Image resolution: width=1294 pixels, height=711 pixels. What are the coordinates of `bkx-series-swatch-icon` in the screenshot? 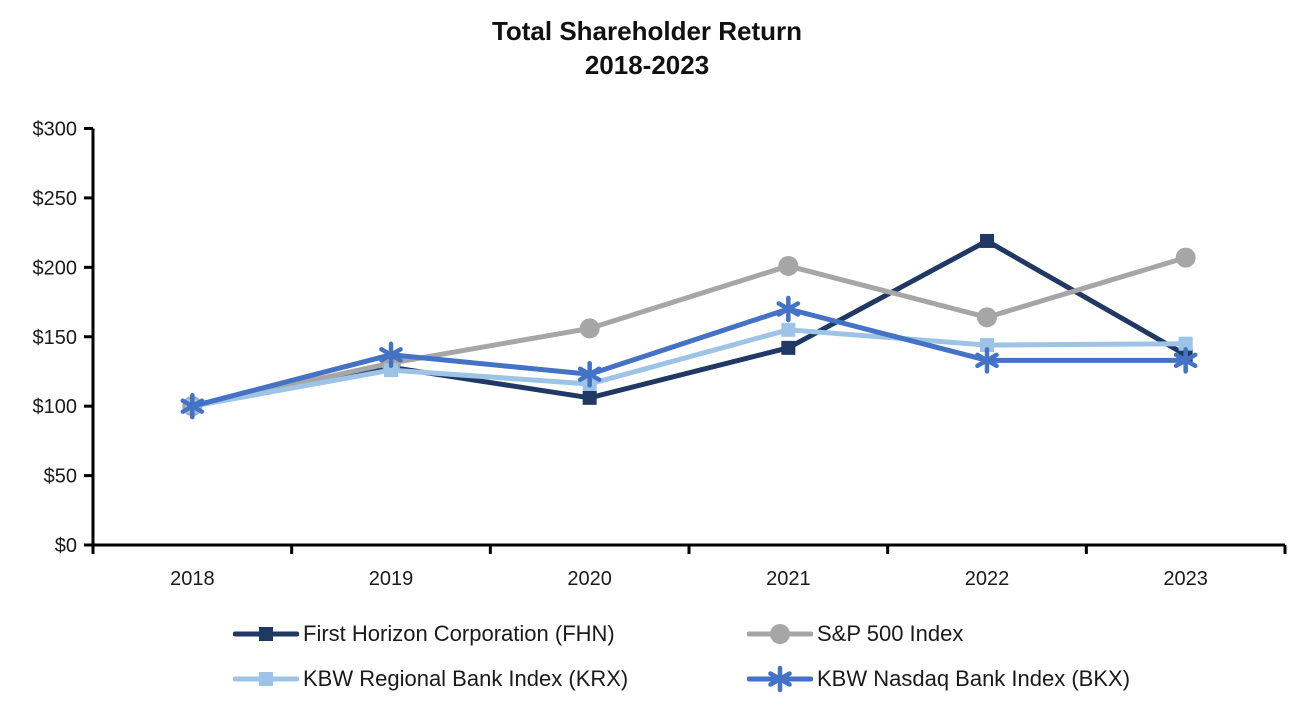 It's located at (780, 679).